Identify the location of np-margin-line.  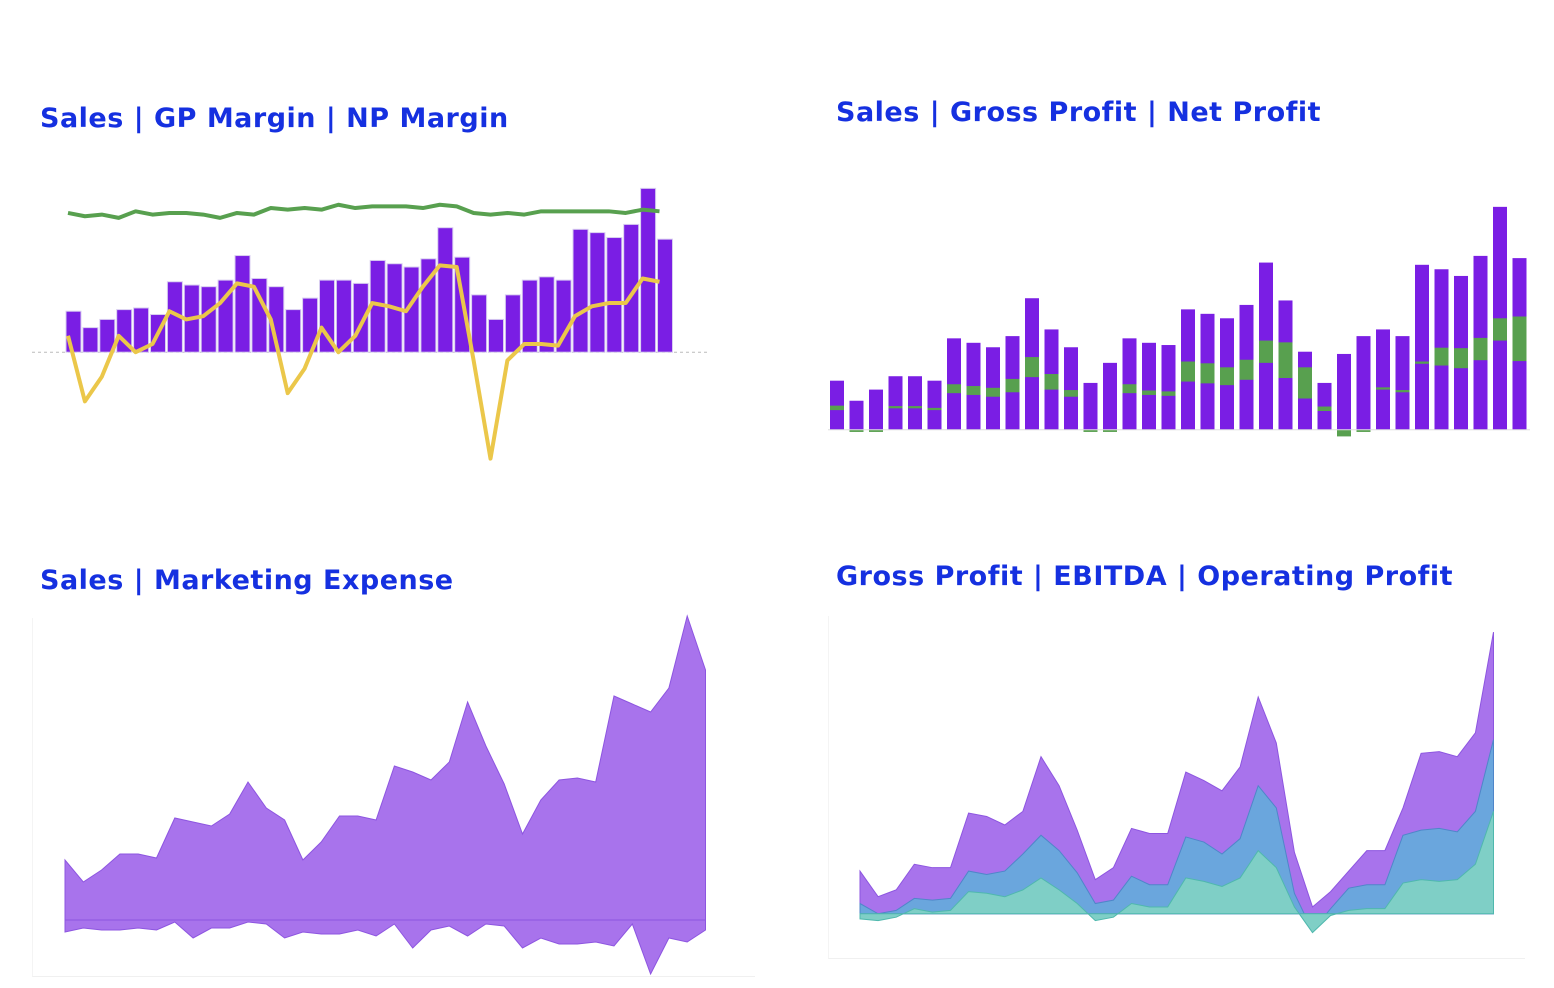
(363, 362).